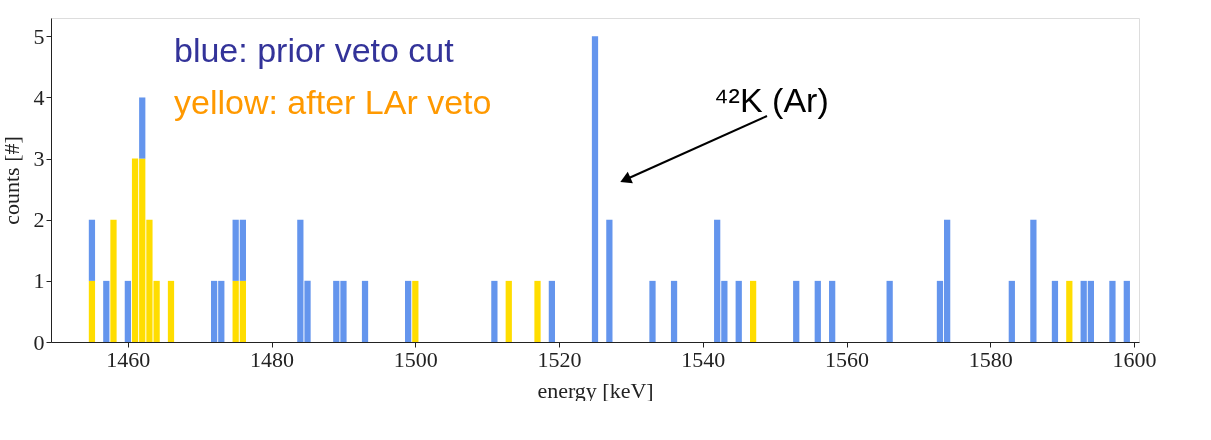 Image resolution: width=1211 pixels, height=440 pixels. What do you see at coordinates (1134, 359) in the screenshot?
I see `x-tick-label: 1600` at bounding box center [1134, 359].